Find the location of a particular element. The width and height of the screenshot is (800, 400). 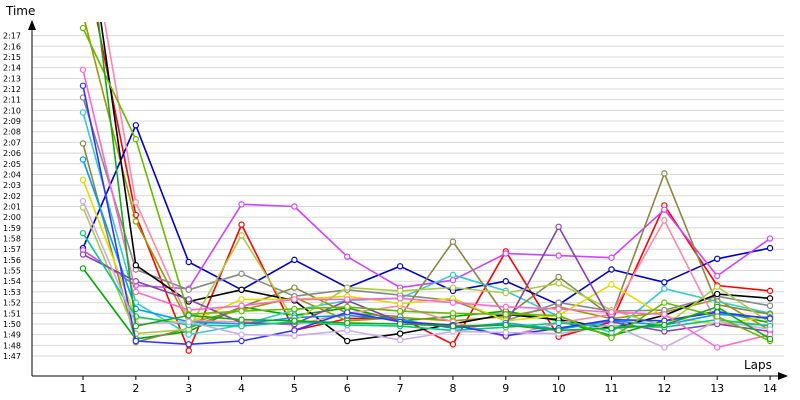

x-tick-label: 7 is located at coordinates (400, 388).